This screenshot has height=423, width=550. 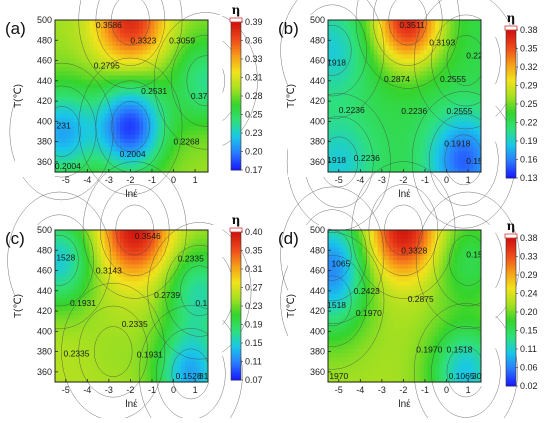 What do you see at coordinates (339, 180) in the screenshot?
I see `x-tick-label: -5` at bounding box center [339, 180].